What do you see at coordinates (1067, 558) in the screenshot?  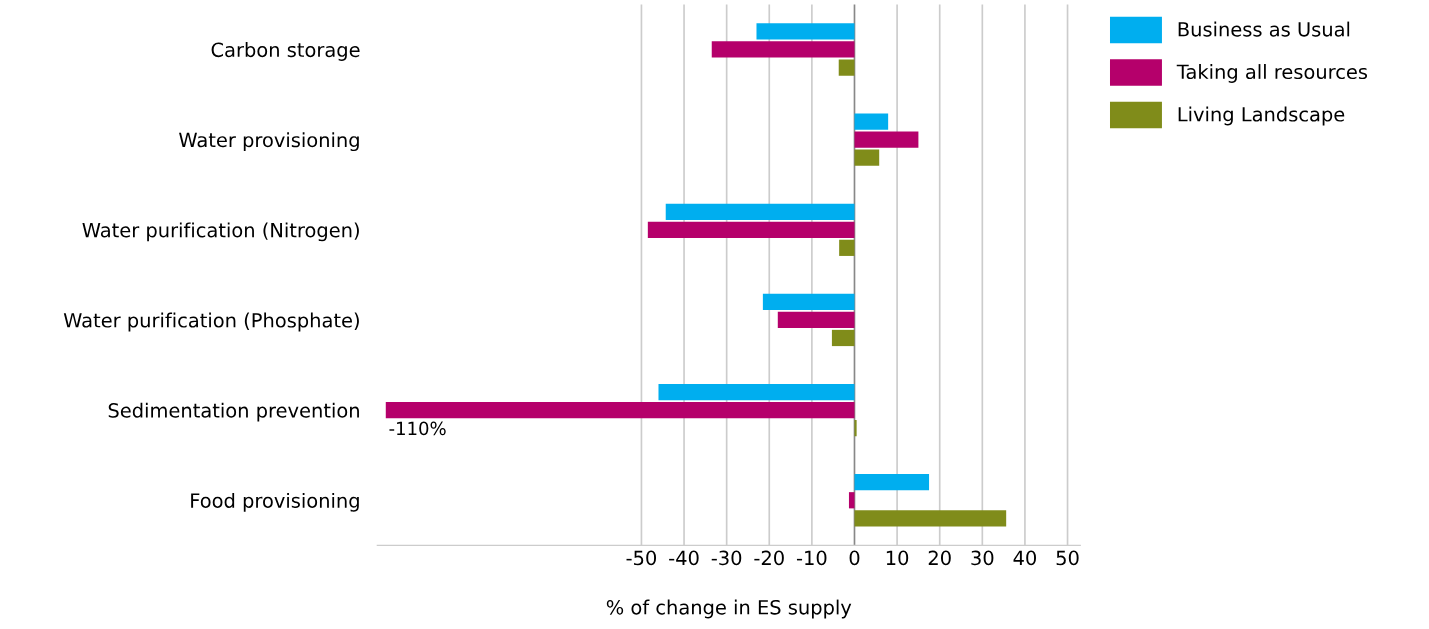 I see `x-tick-label: 50` at bounding box center [1067, 558].